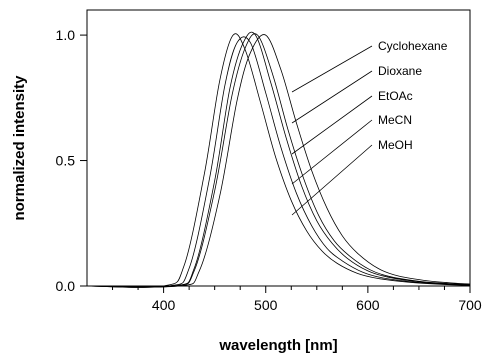 This screenshot has height=358, width=485. I want to click on y-axis: 0.0 0.5 1.0, so click(71, 160).